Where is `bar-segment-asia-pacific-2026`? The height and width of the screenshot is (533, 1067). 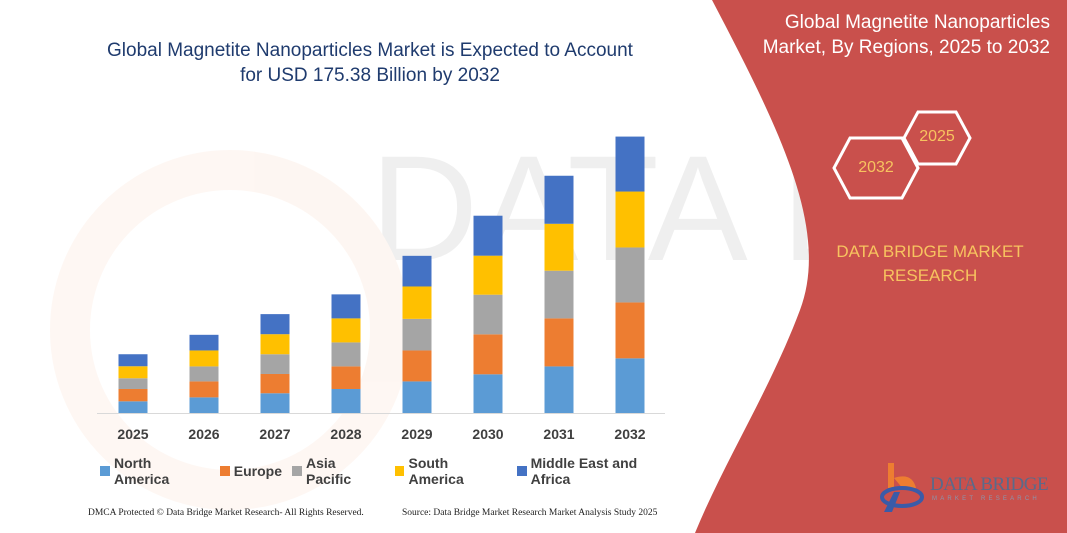 bar-segment-asia-pacific-2026 is located at coordinates (204, 374).